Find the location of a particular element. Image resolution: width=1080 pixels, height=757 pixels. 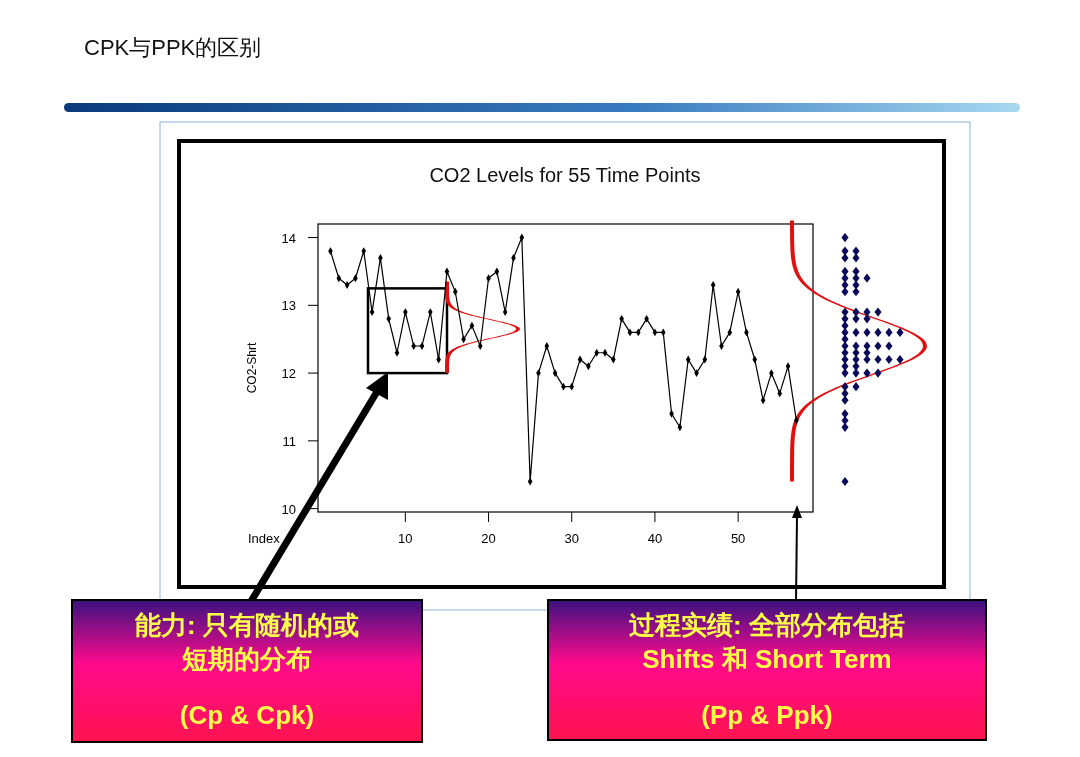

text: (Cp & Cpk) is located at coordinates (247, 715).